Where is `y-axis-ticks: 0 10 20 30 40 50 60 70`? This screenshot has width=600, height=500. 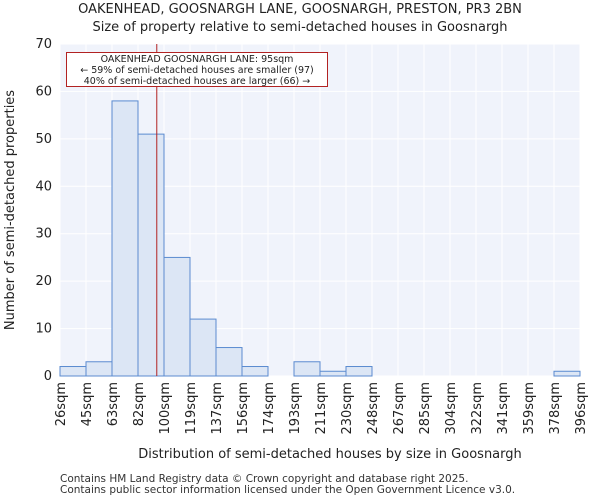
y-axis-ticks: 0 10 20 30 40 50 60 70 is located at coordinates (43, 210).